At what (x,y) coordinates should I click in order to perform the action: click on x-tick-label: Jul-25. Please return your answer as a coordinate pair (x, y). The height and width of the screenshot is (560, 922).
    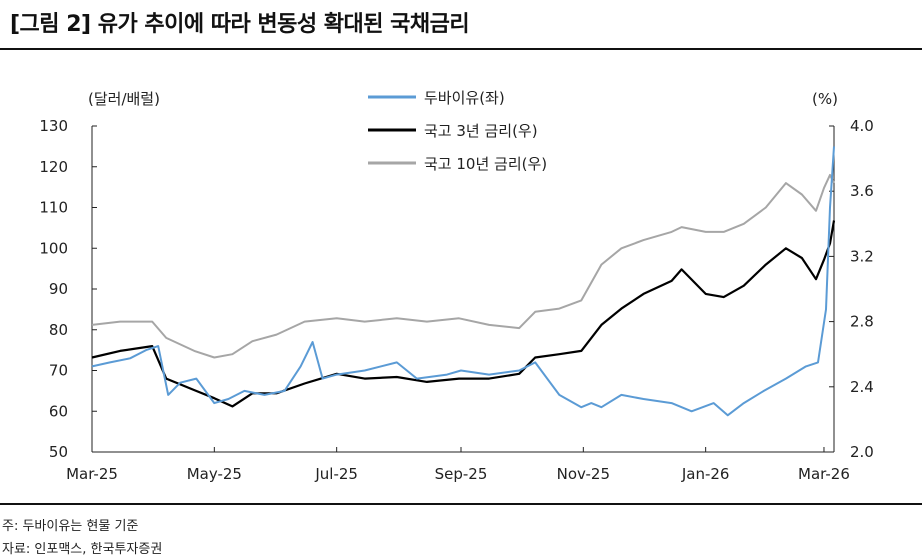
    Looking at the image, I should click on (336, 474).